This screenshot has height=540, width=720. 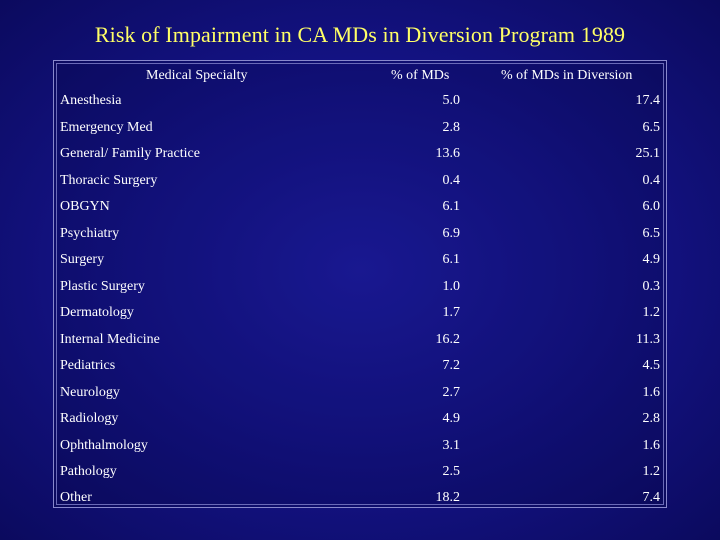 I want to click on specialty-cell: Pediatrics, so click(x=88, y=365).